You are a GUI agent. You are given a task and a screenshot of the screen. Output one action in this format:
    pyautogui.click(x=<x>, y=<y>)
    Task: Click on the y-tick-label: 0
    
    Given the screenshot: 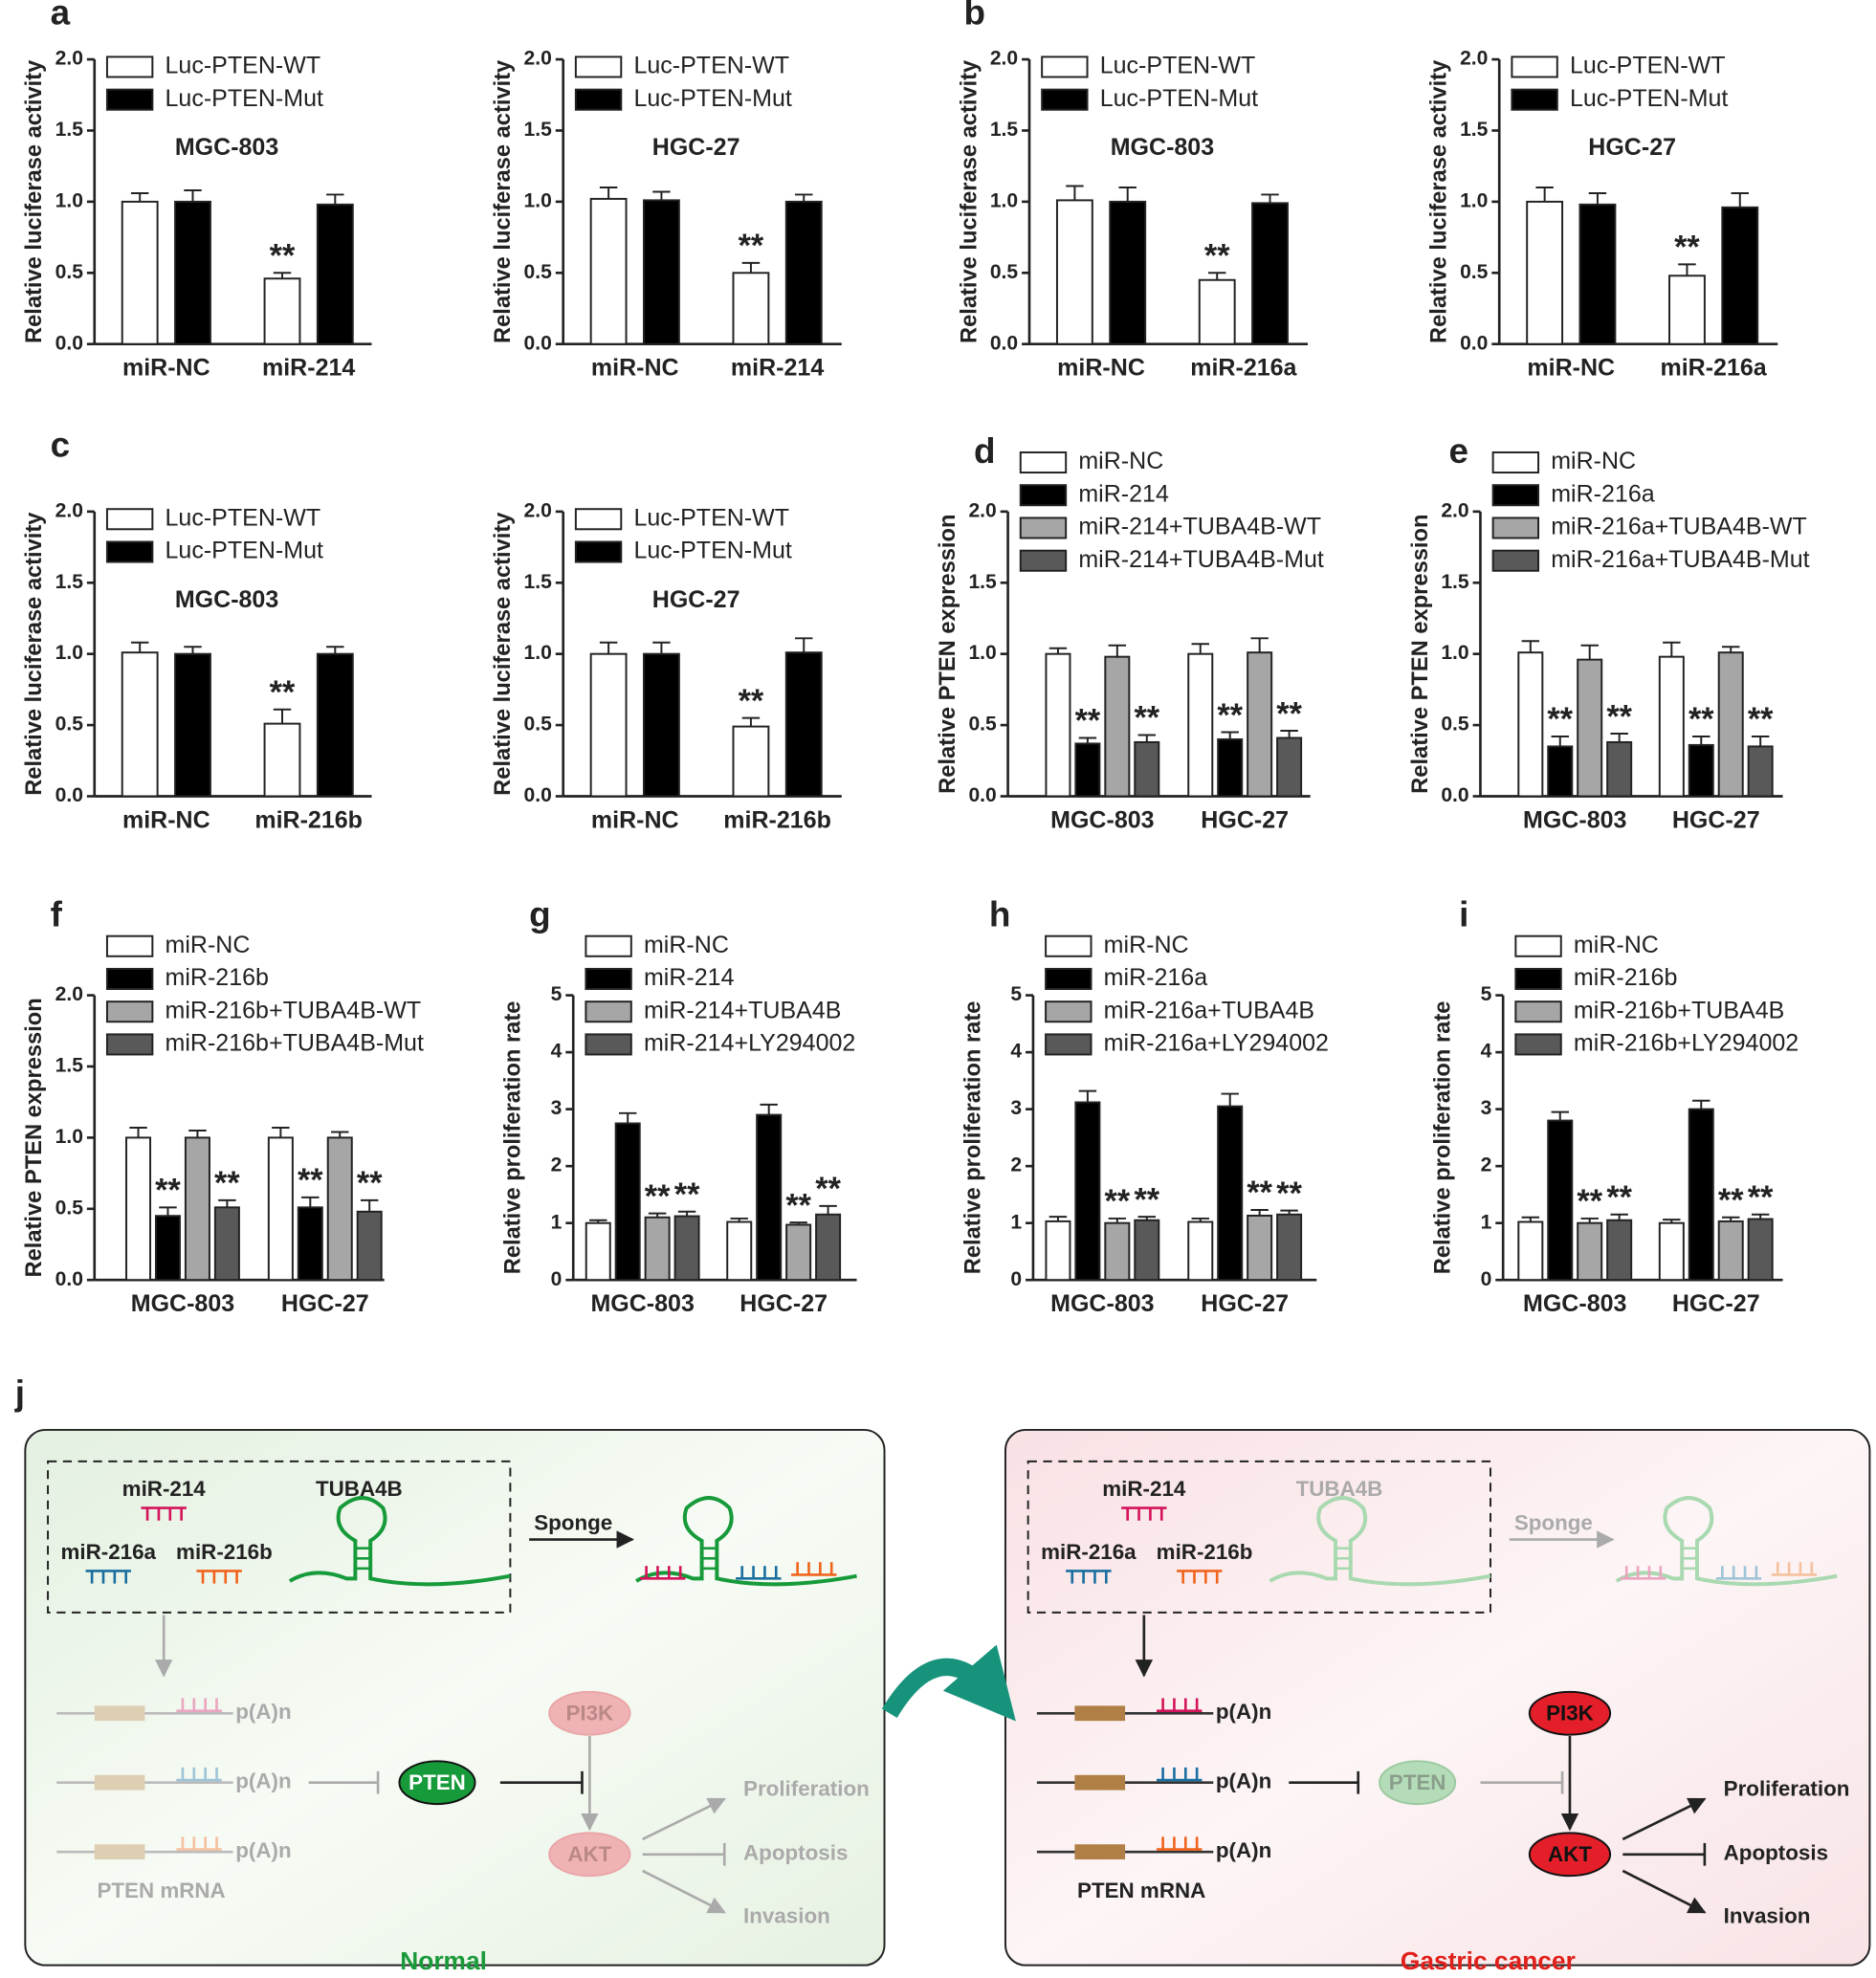 What is the action you would take?
    pyautogui.click(x=1486, y=1279)
    